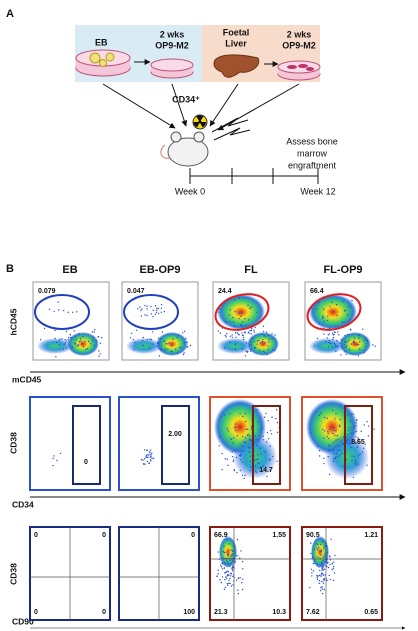 This screenshot has width=418, height=631. I want to click on y-axis-label: hCD45, so click(13, 321).